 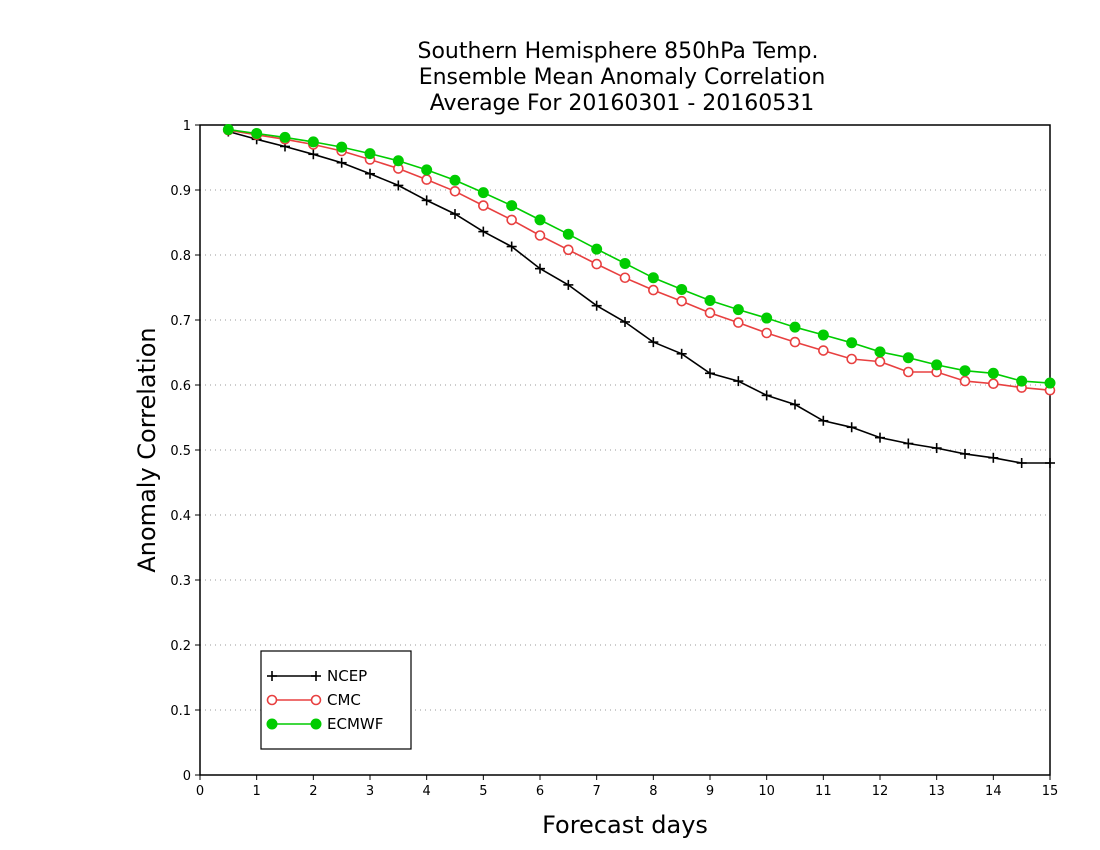 I want to click on chart-title-line-3: Average For 20160301 - 20160531, so click(x=622, y=103).